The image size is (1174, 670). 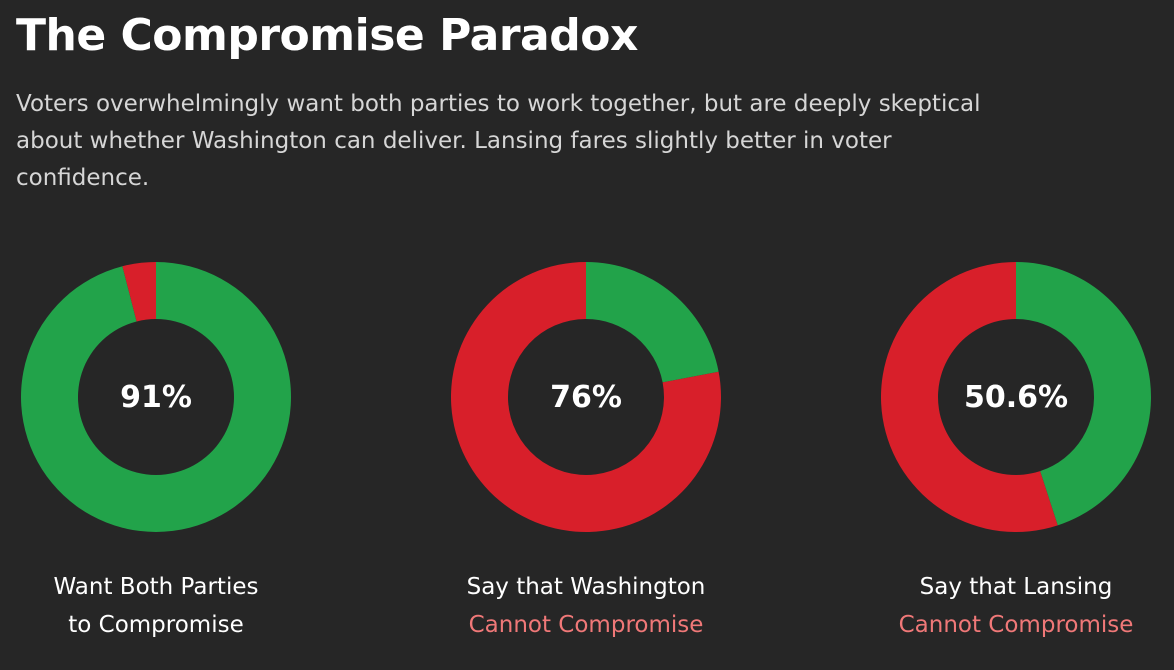 What do you see at coordinates (327, 35) in the screenshot?
I see `page-title: The Compromise Paradox` at bounding box center [327, 35].